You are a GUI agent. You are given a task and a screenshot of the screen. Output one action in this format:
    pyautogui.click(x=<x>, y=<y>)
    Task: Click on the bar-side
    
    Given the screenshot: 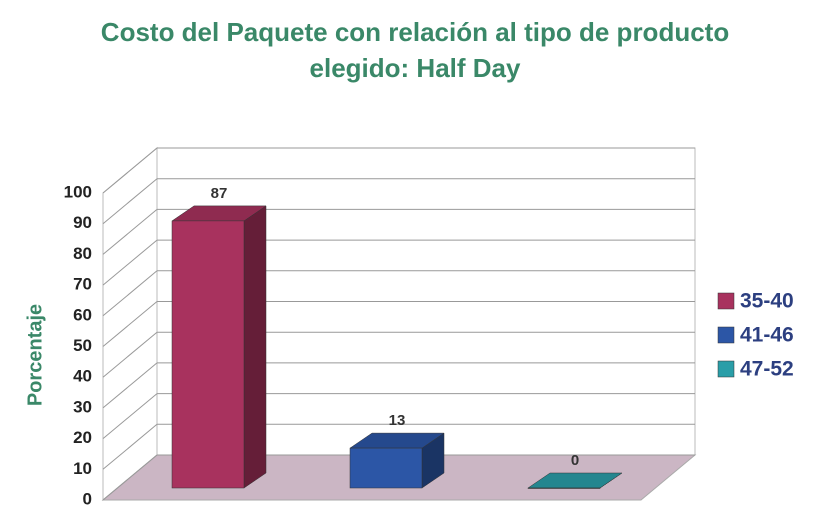 What is the action you would take?
    pyautogui.click(x=255, y=347)
    